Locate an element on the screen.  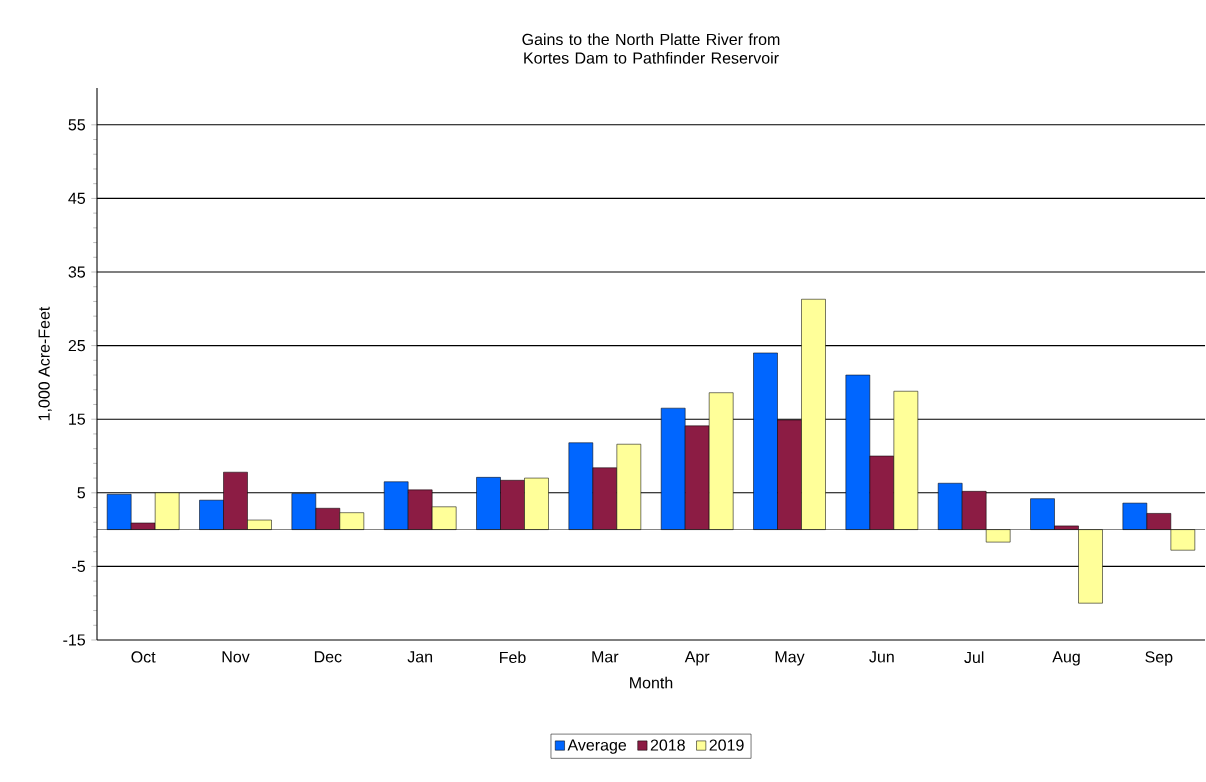
y-axis-title: 1,000 Acre-Feet is located at coordinates (45, 363).